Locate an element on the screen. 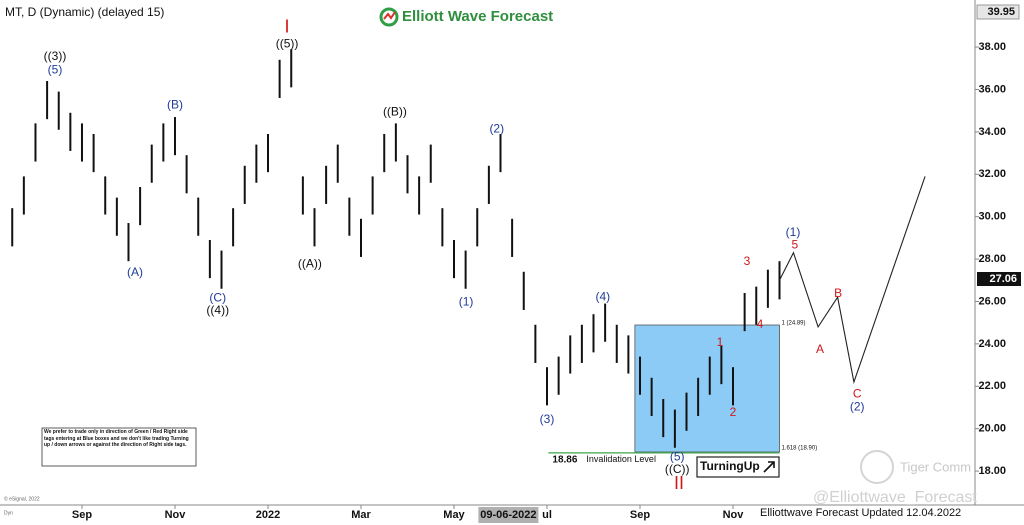 This screenshot has height=525, width=1024. wave-label: 1 is located at coordinates (720, 342).